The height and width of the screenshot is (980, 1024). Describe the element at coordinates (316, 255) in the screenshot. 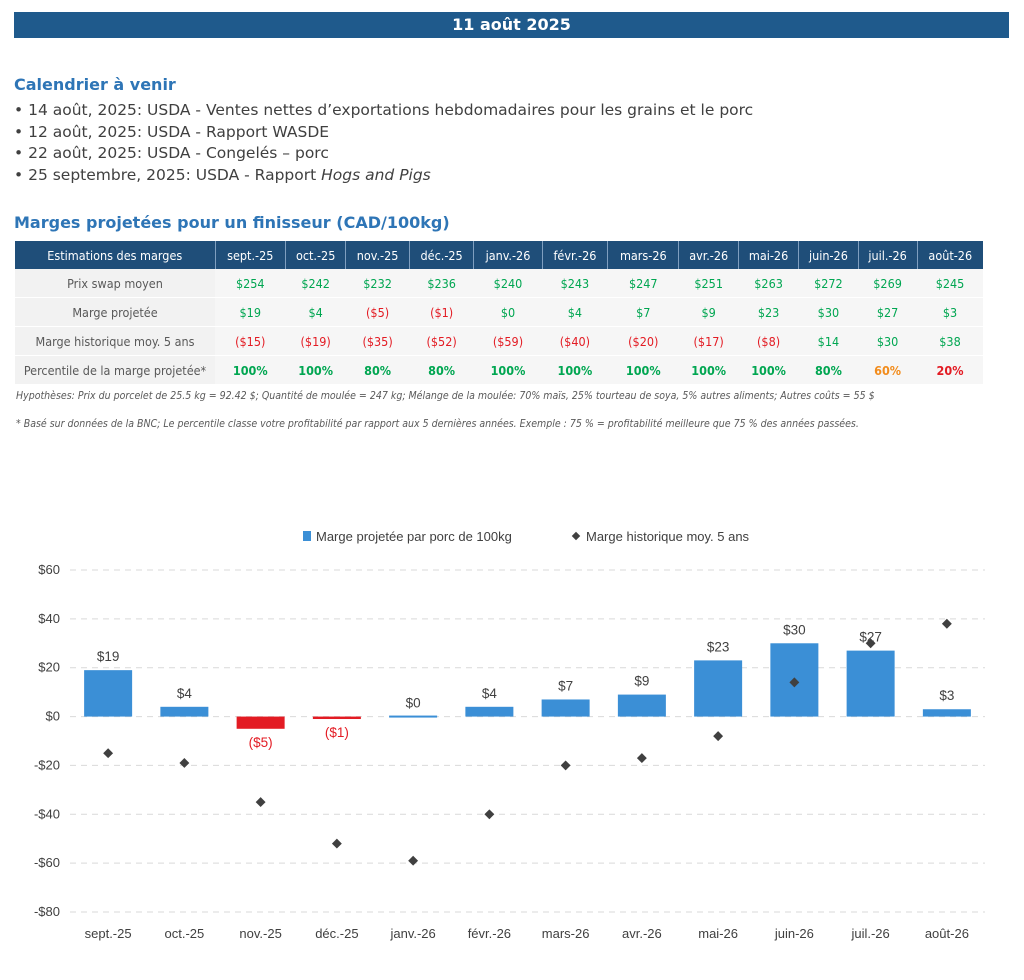

I see `table-header-month: oct.-25` at that location.